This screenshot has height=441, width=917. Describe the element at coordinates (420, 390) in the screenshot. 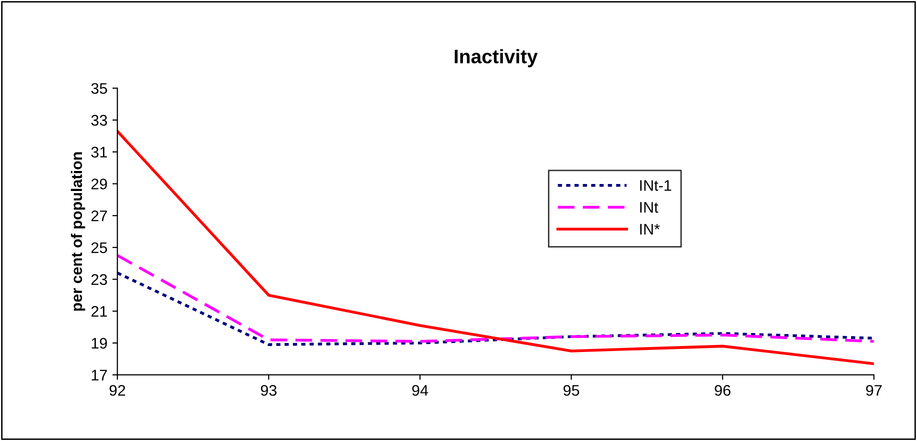

I see `x-tick-label: 94` at that location.